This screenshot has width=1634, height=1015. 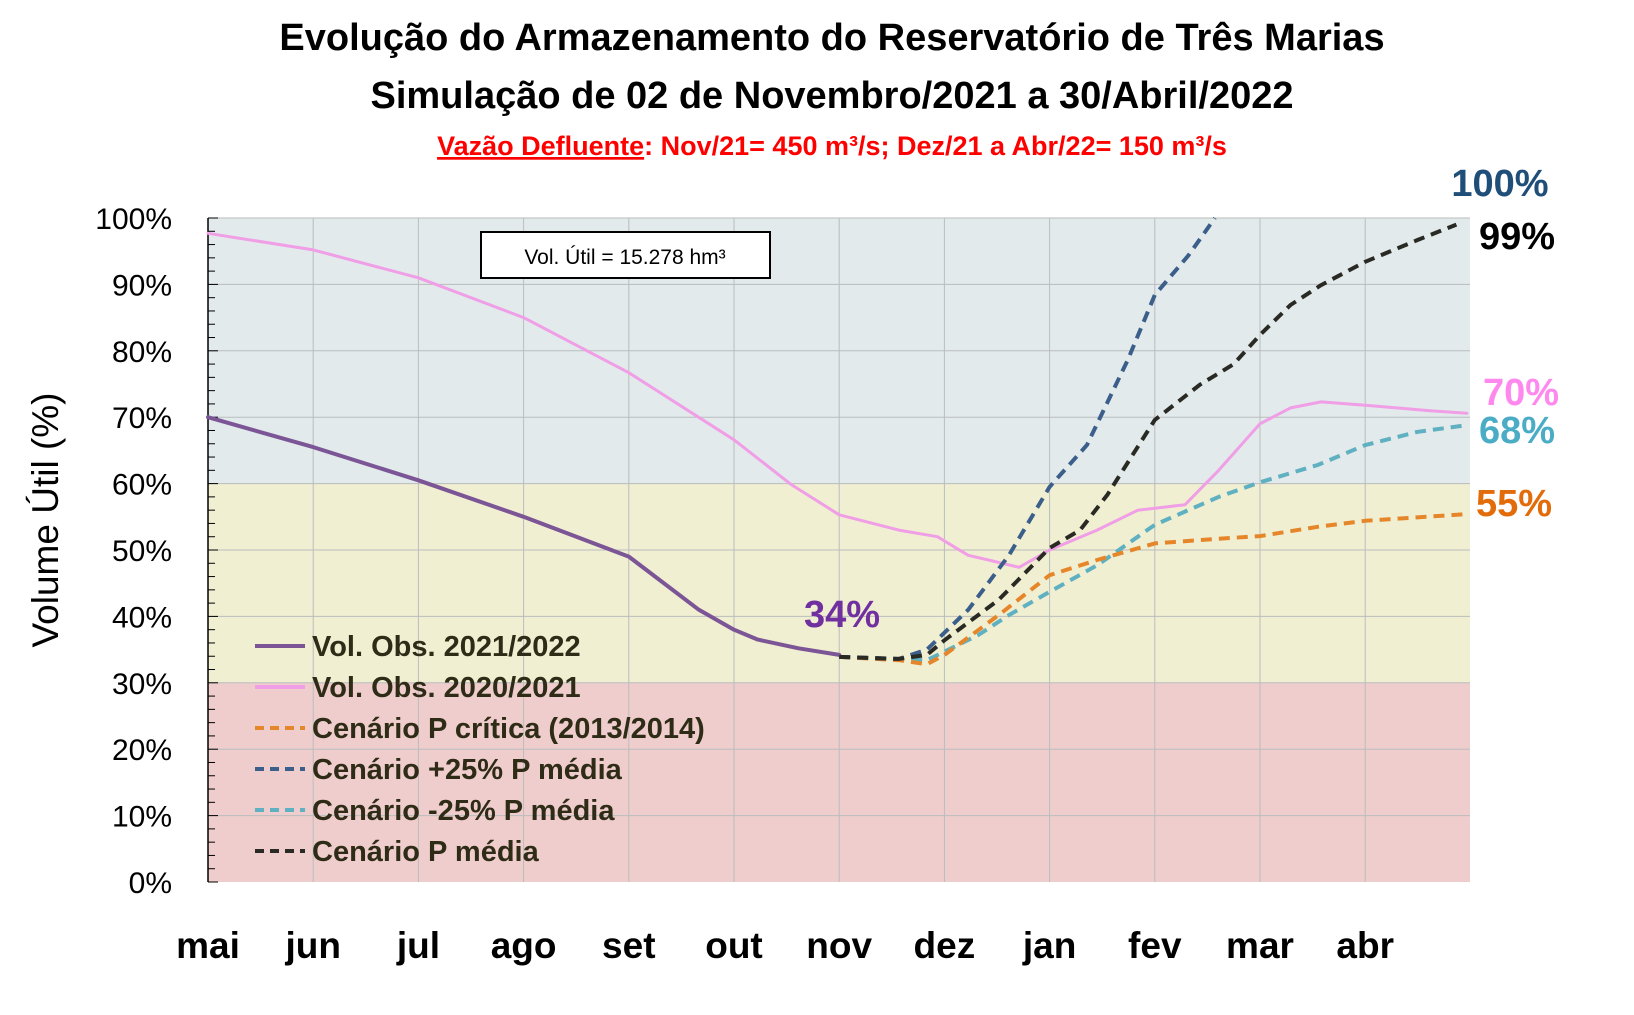 What do you see at coordinates (945, 945) in the screenshot?
I see `x-tick-label: dez` at bounding box center [945, 945].